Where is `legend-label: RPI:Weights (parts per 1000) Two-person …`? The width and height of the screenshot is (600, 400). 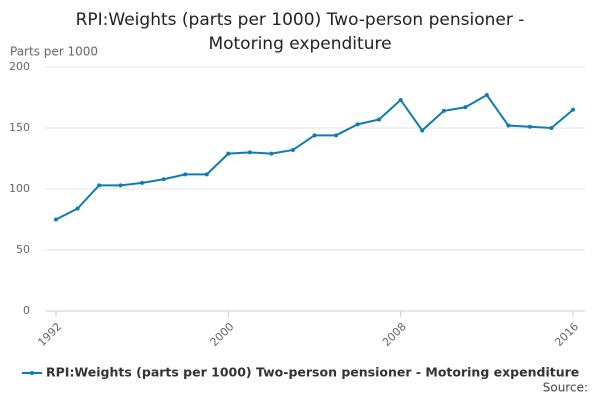 legend-label: RPI:Weights (parts per 1000) Two-person … is located at coordinates (312, 372).